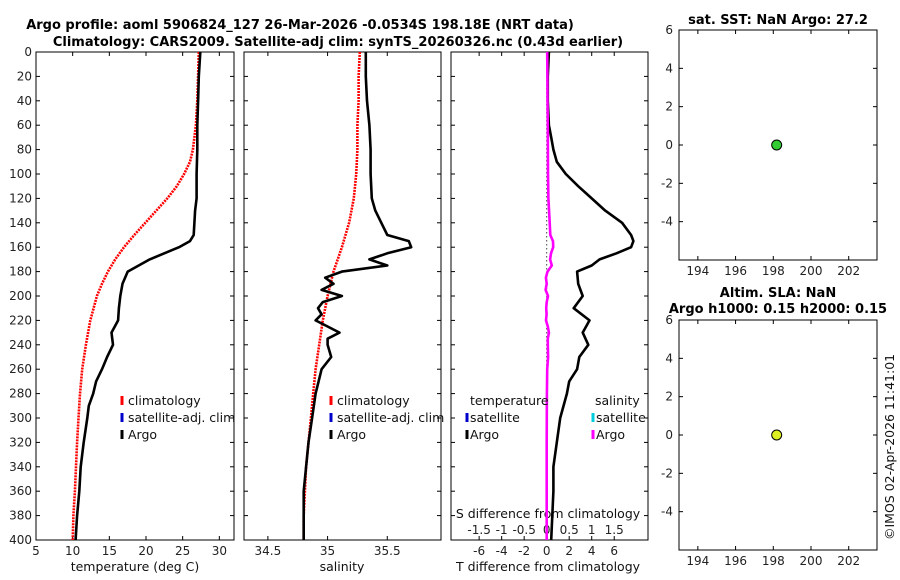  What do you see at coordinates (20, 491) in the screenshot?
I see `y-tick-label: 360` at bounding box center [20, 491].